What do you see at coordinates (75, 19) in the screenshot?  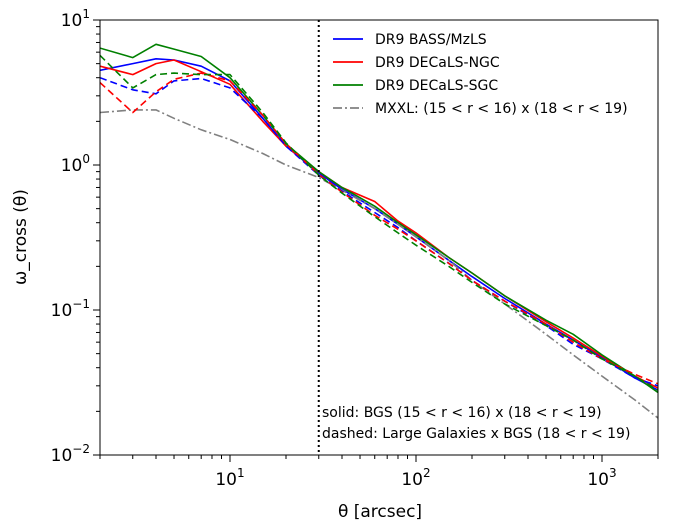 I see `y-tick-label: 10¹` at bounding box center [75, 19].